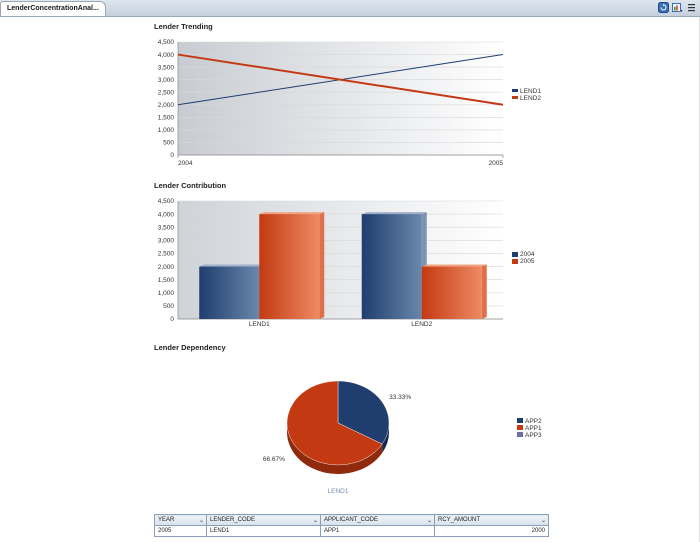 Image resolution: width=700 pixels, height=542 pixels. I want to click on cell-year: 2005, so click(180, 531).